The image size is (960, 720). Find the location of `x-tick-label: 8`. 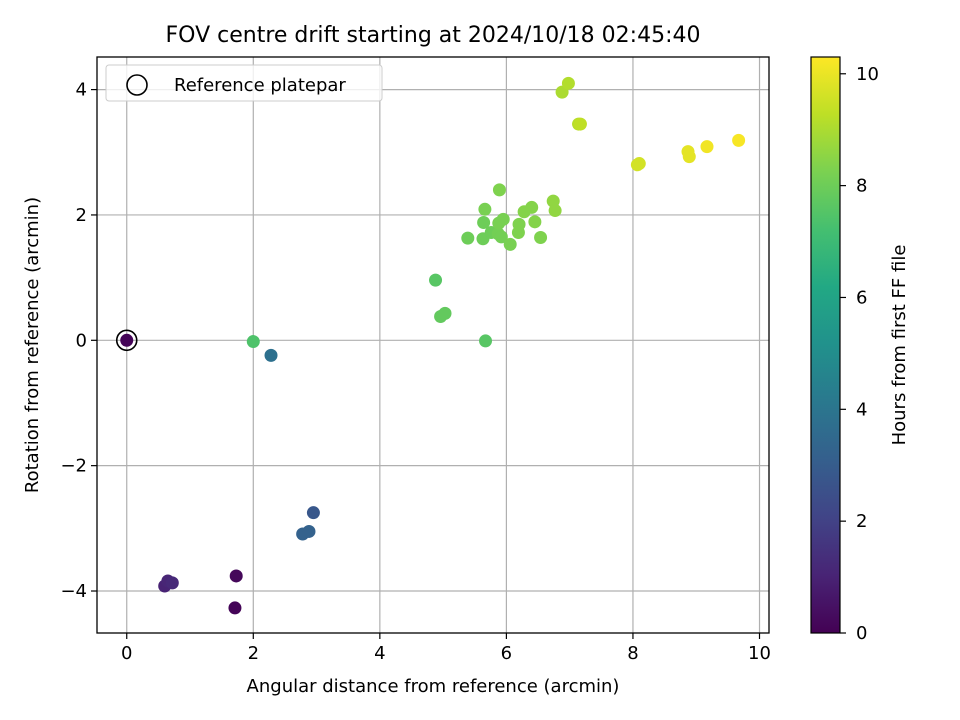

x-tick-label: 8 is located at coordinates (632, 653).